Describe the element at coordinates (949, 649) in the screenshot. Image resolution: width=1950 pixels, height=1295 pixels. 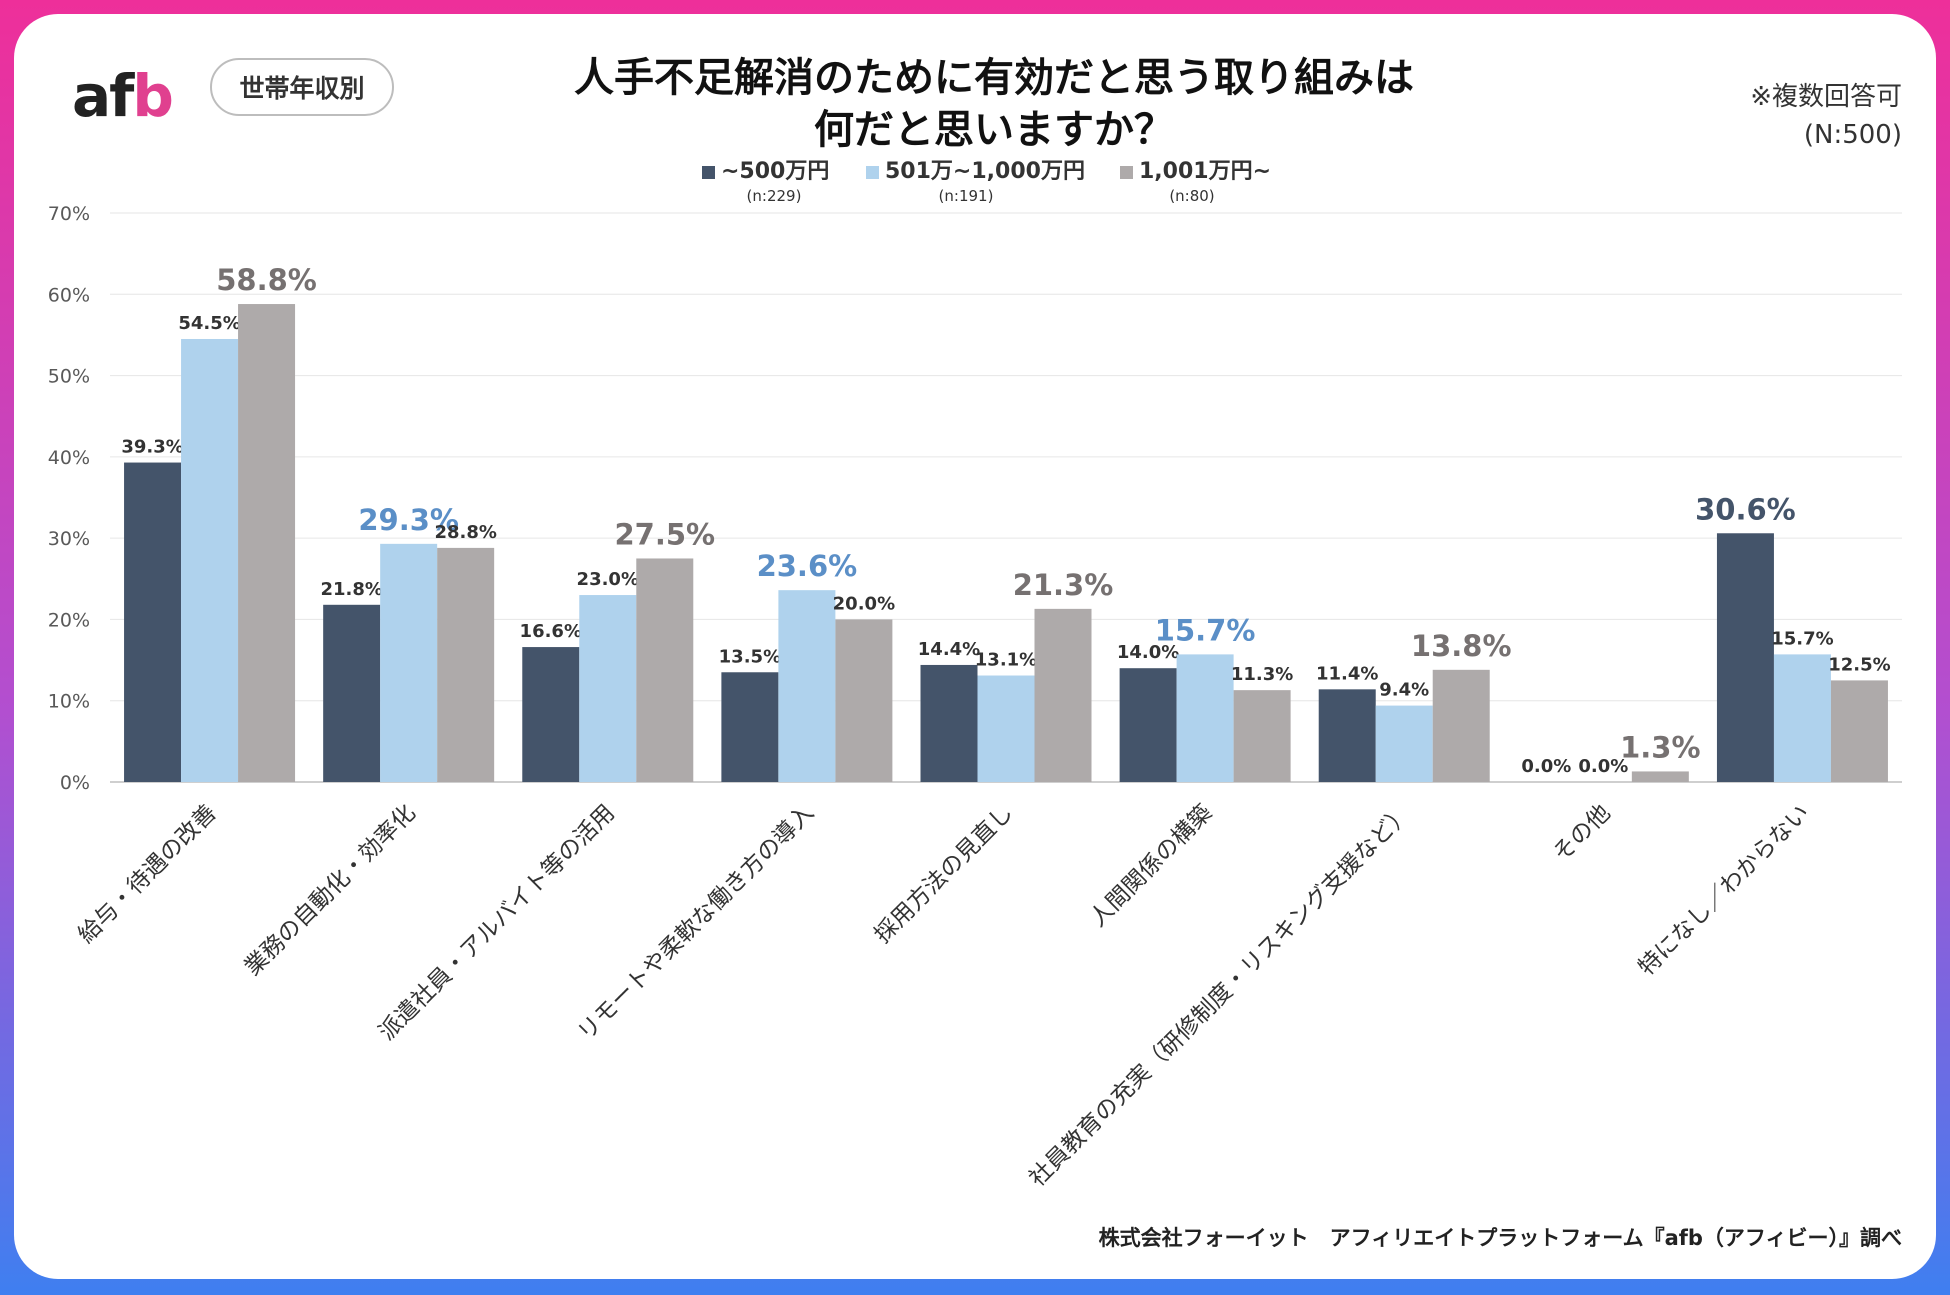
I see `data-label: 14.4%` at that location.